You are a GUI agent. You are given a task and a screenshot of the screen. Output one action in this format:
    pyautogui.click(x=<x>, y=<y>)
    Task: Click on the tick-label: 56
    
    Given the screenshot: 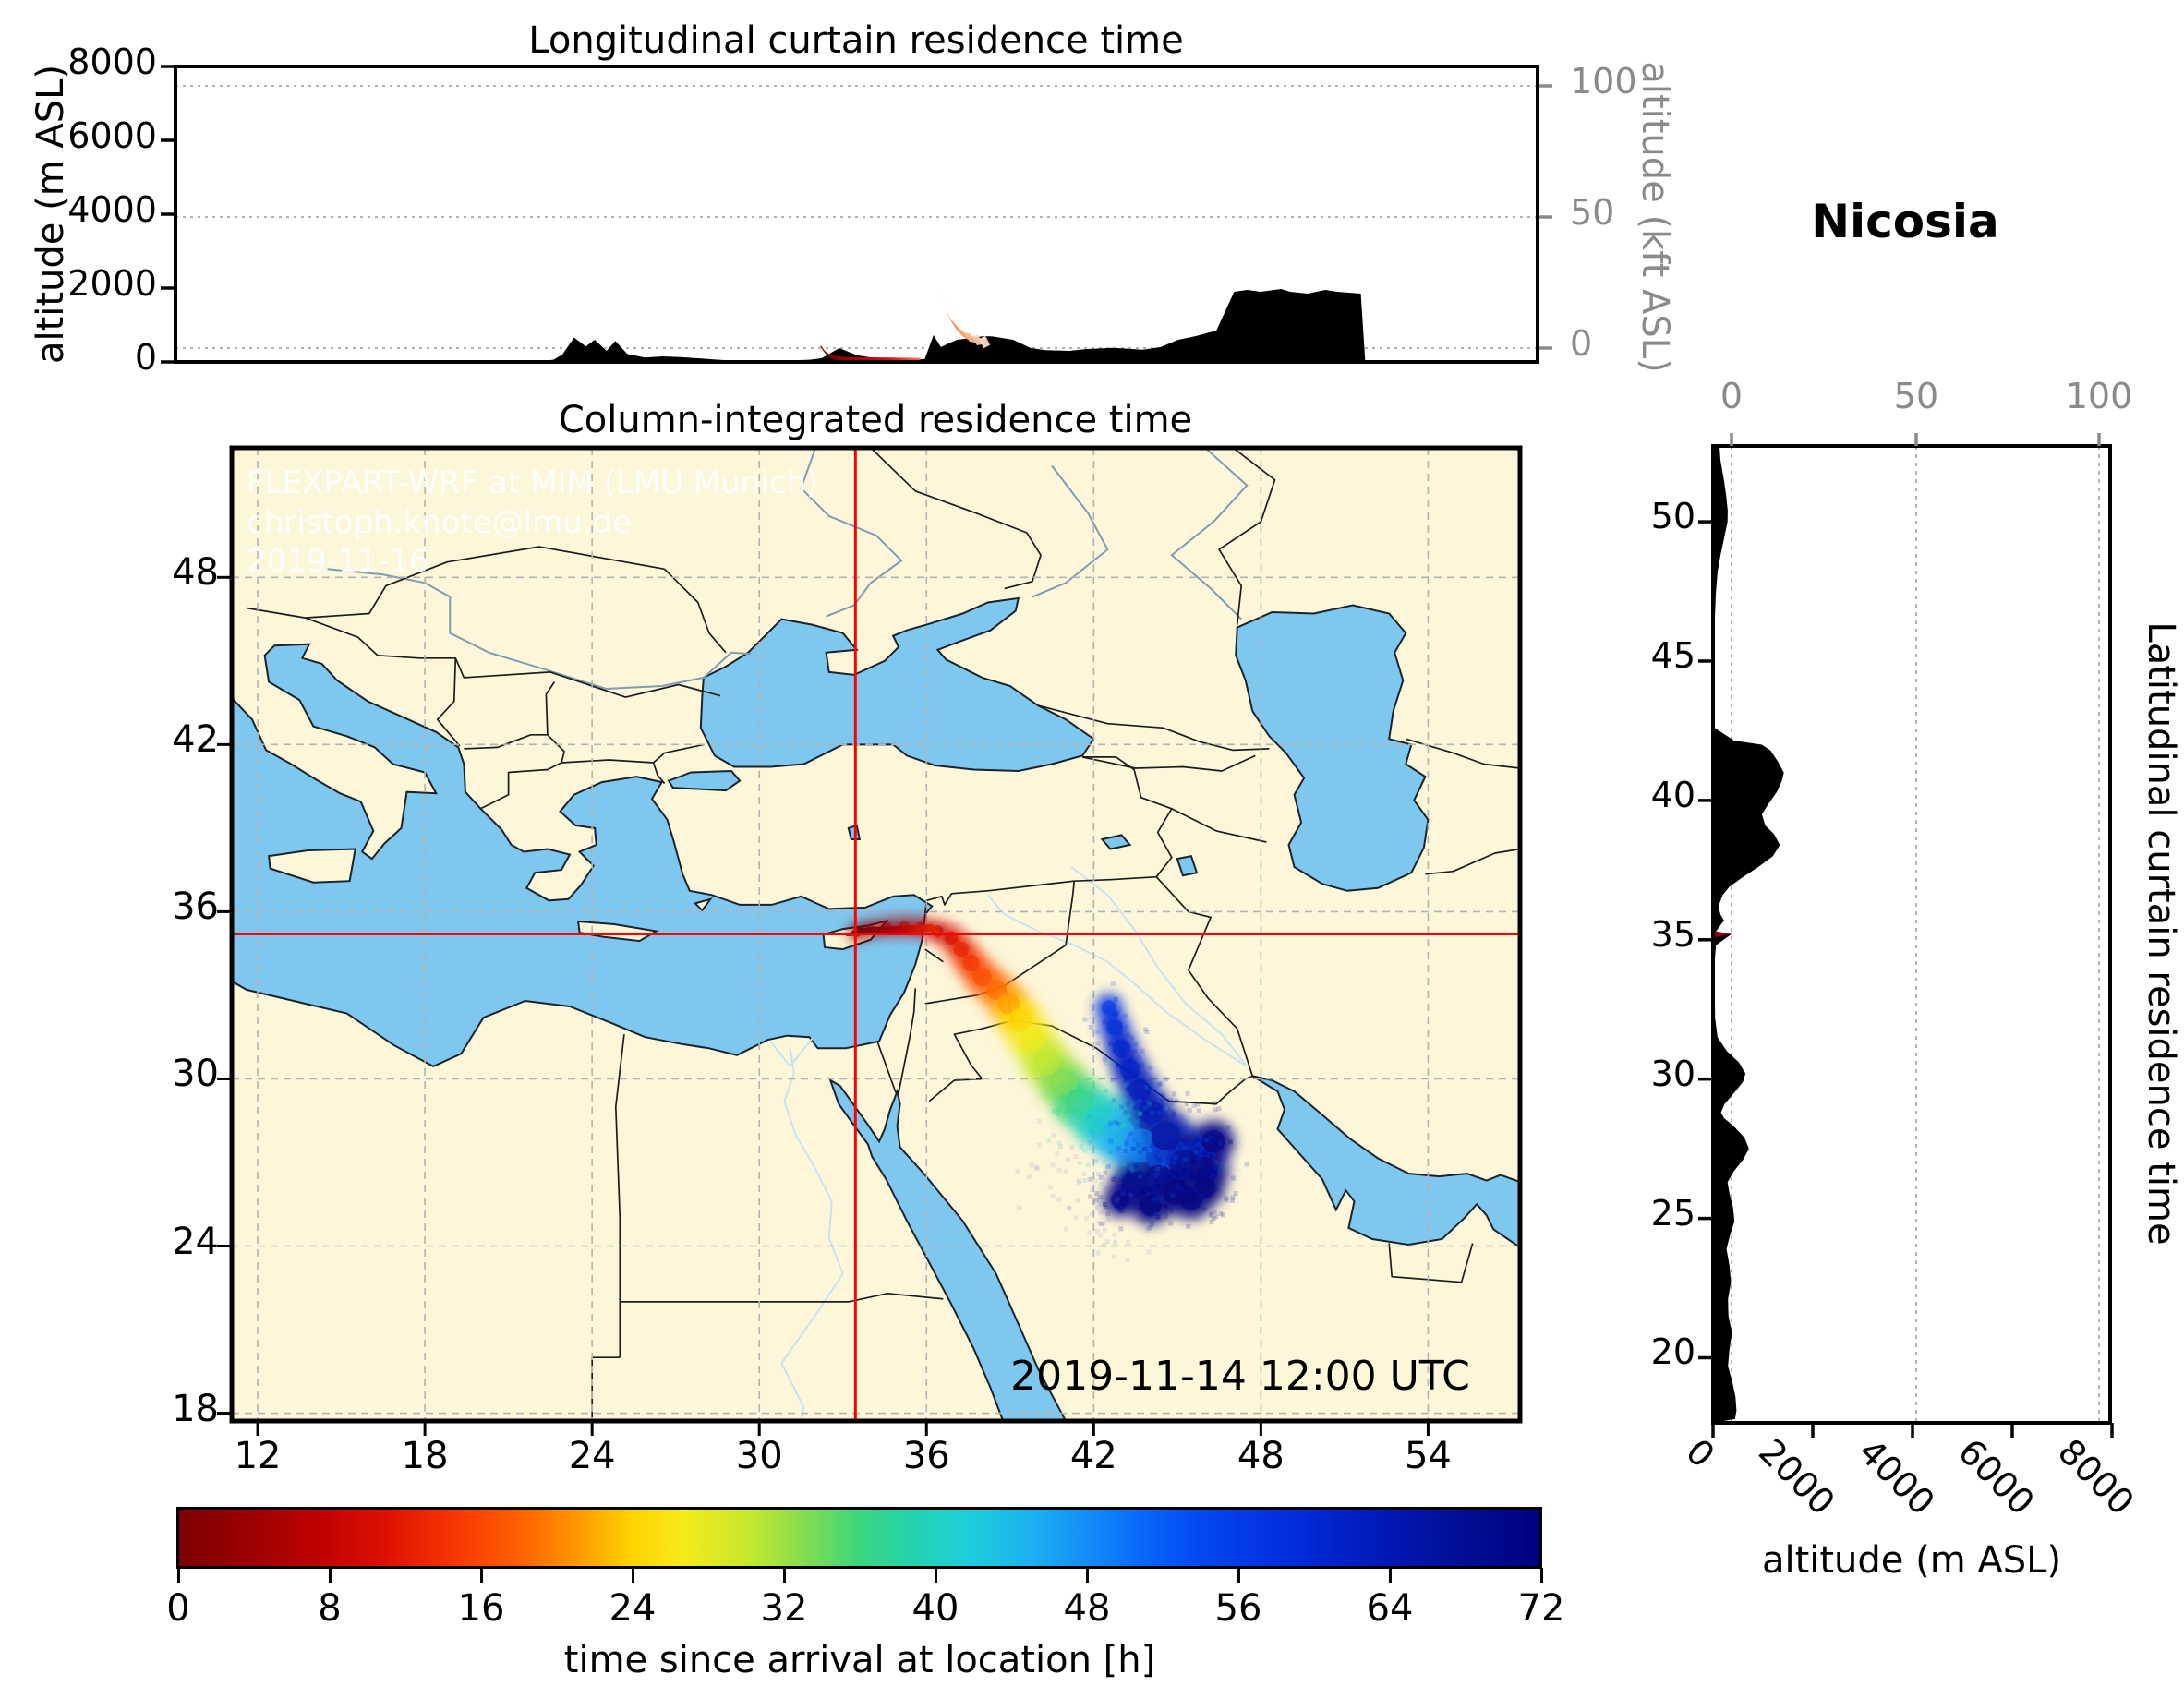 What is the action you would take?
    pyautogui.click(x=1238, y=1608)
    